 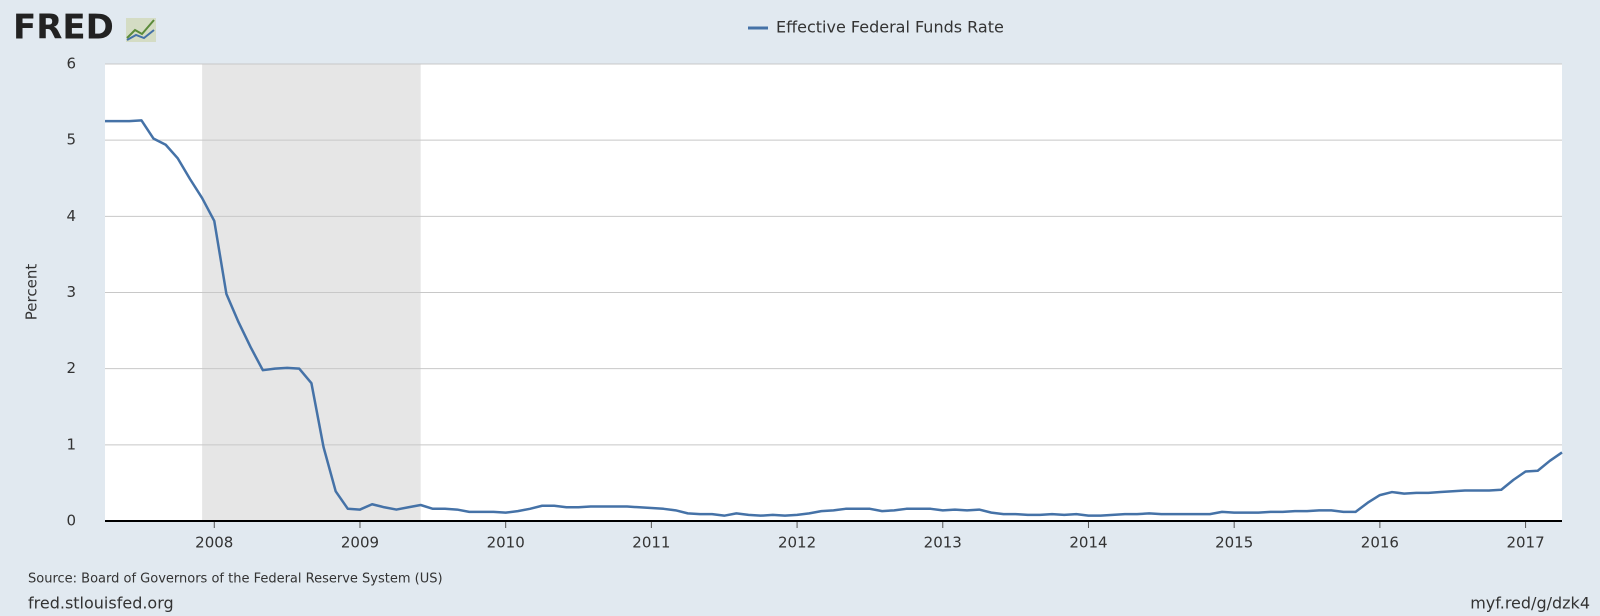 I want to click on short-link: myf.red/g/dzk4, so click(x=1530, y=603).